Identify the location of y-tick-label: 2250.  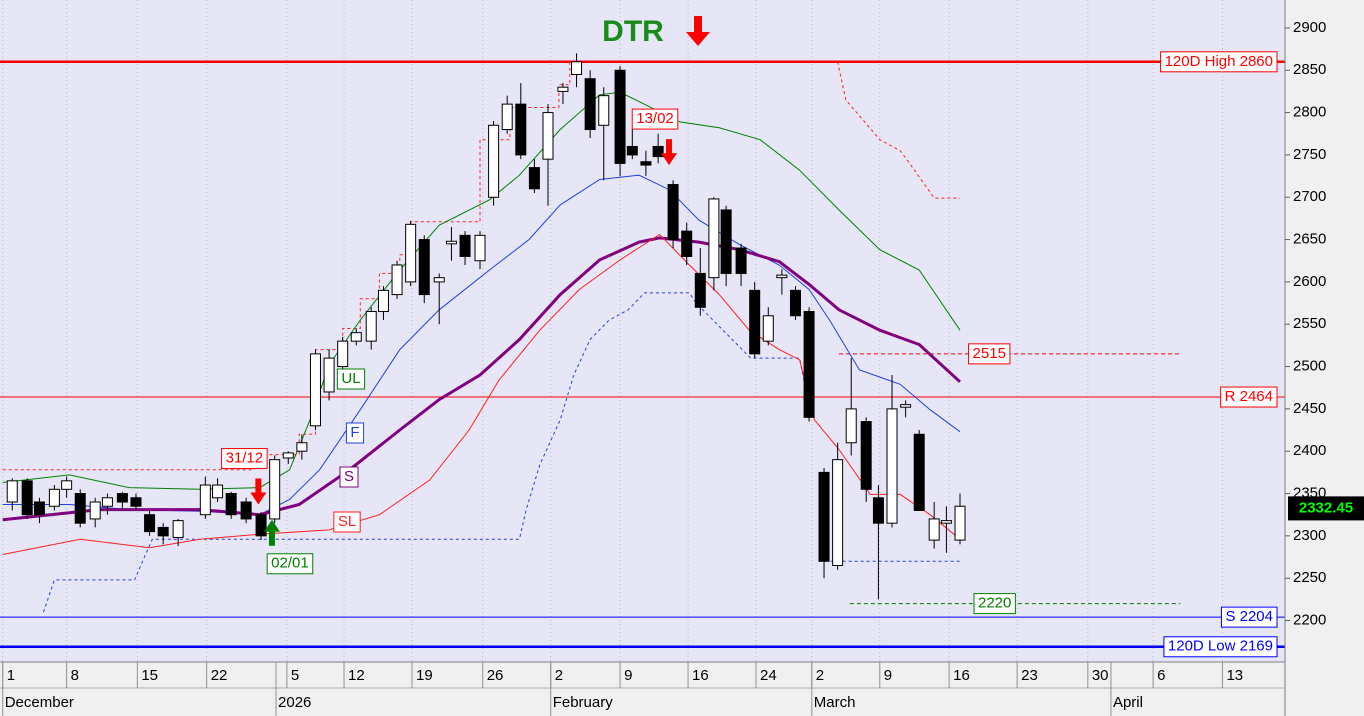
(1309, 577).